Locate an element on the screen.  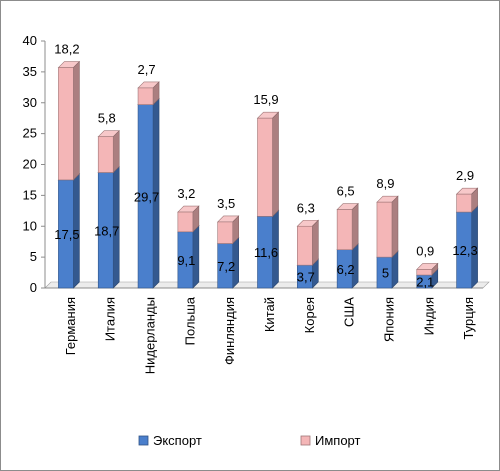
data-label-export: 11,6 is located at coordinates (266, 252).